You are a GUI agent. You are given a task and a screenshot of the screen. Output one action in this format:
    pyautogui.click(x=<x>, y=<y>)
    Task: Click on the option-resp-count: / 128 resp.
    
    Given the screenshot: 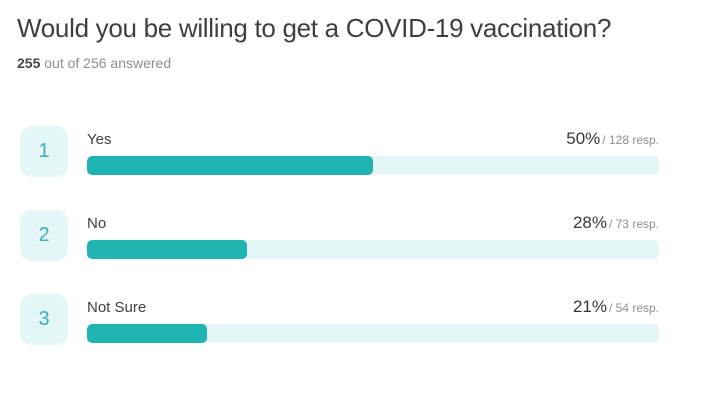 What is the action you would take?
    pyautogui.click(x=630, y=139)
    